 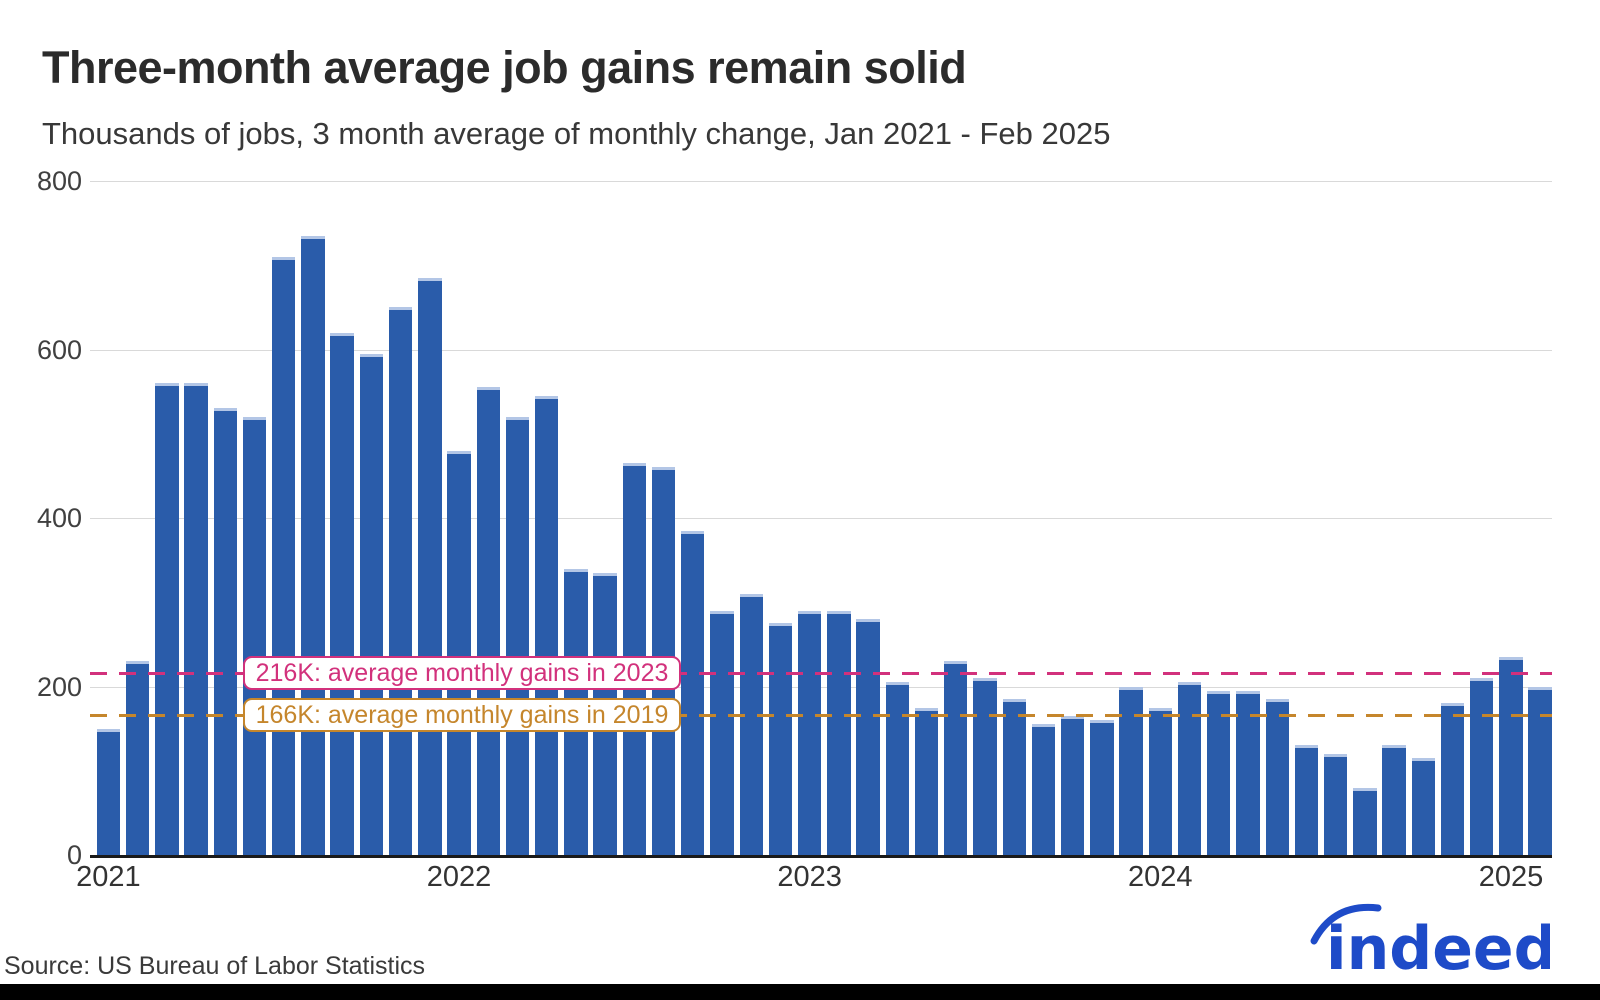 I want to click on indeed-swoosh-icon, so click(x=1346, y=924).